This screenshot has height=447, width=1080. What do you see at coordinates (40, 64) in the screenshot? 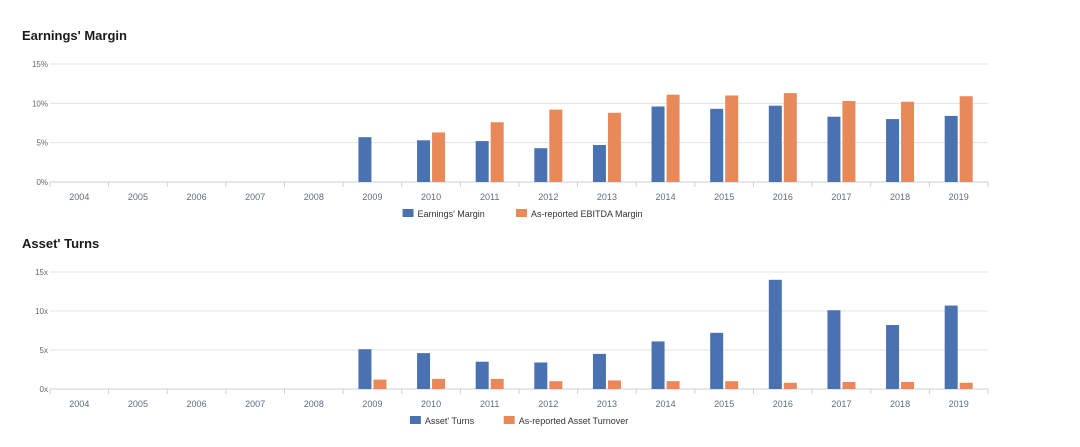
I see `y-tick-label: 15%` at bounding box center [40, 64].